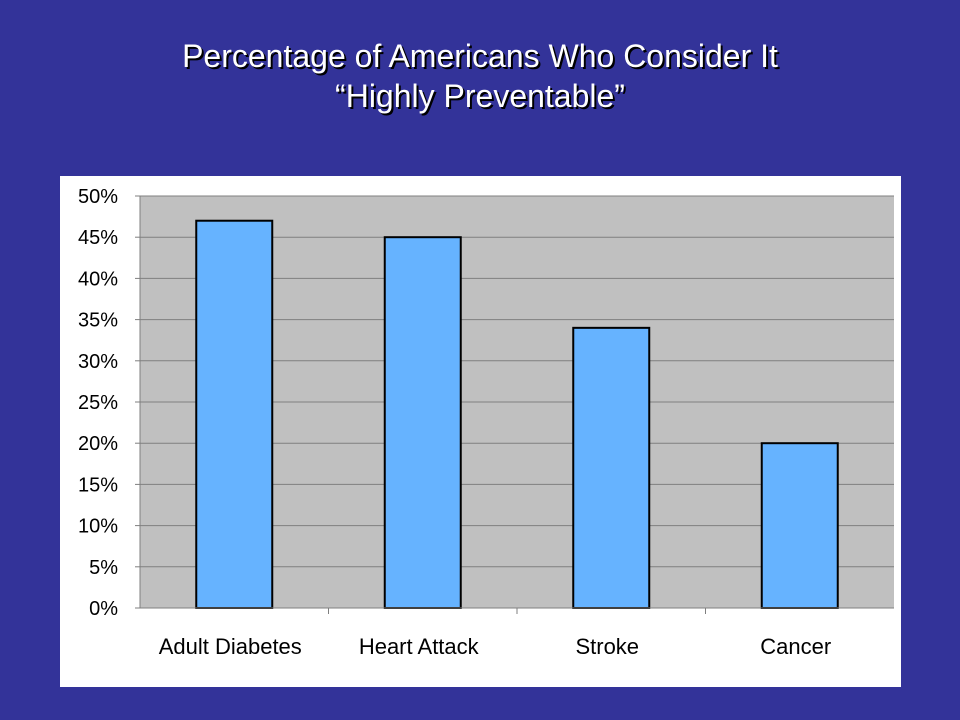 Image resolution: width=960 pixels, height=720 pixels. What do you see at coordinates (422, 422) in the screenshot?
I see `bar-heart-attack` at bounding box center [422, 422].